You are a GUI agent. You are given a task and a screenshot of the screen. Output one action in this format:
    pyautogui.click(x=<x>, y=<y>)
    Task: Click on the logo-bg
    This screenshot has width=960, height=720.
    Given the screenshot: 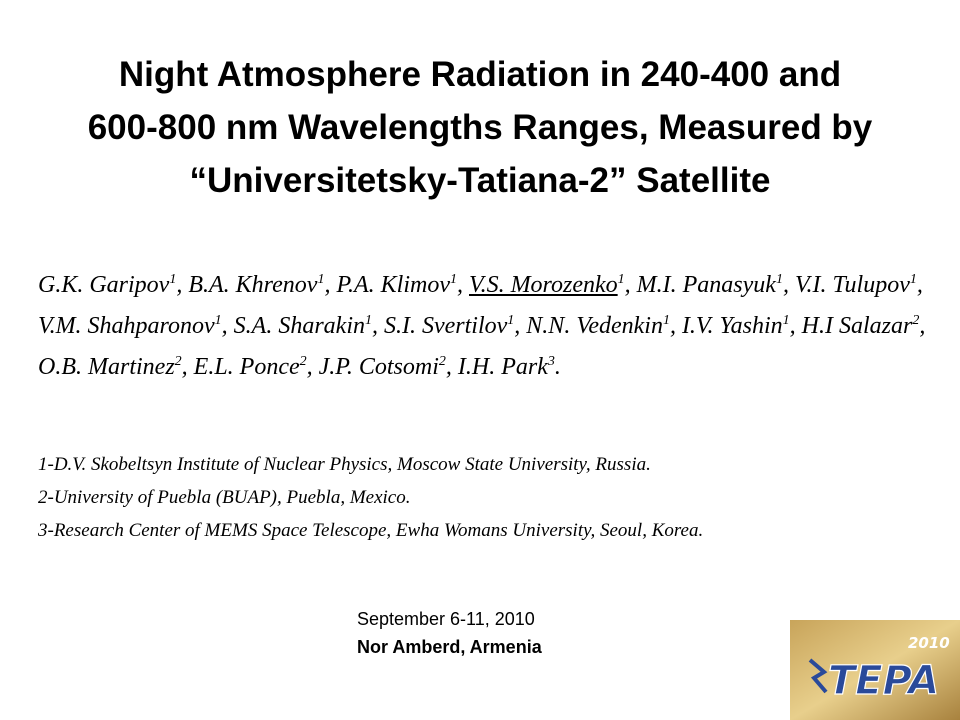 What is the action you would take?
    pyautogui.click(x=875, y=670)
    